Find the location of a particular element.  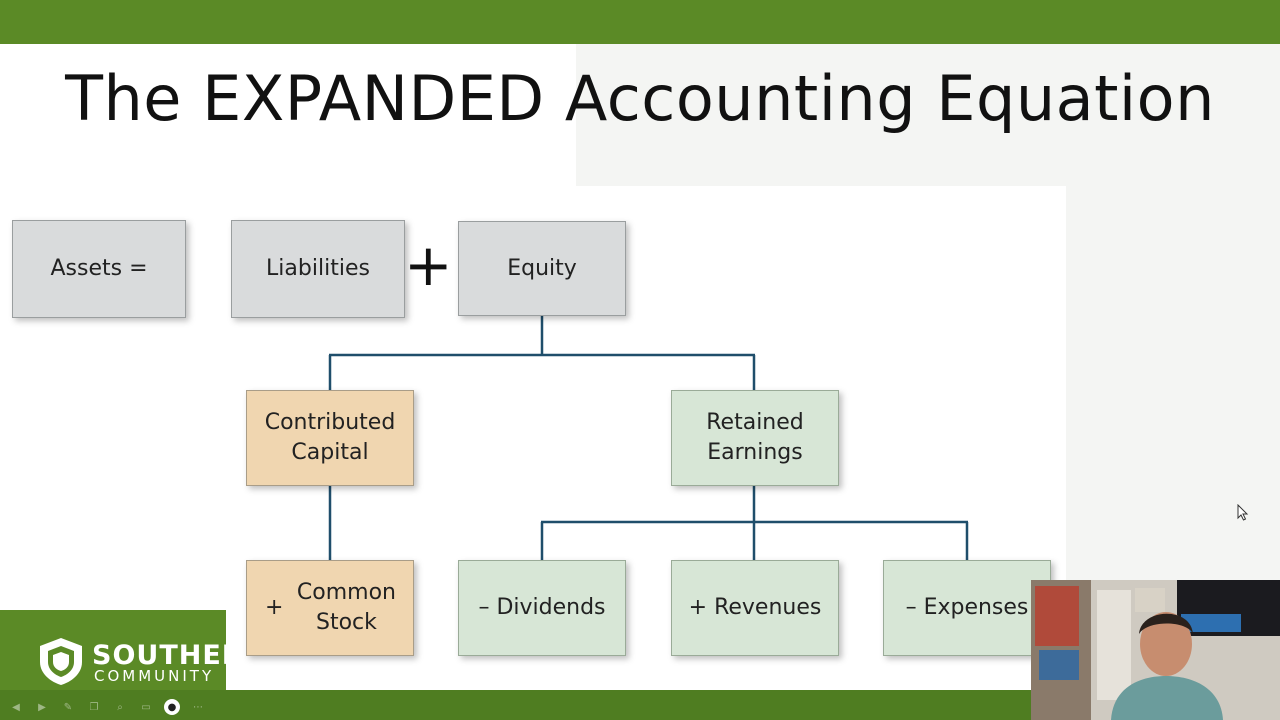

liabilities-box: Liabilities is located at coordinates (318, 269).